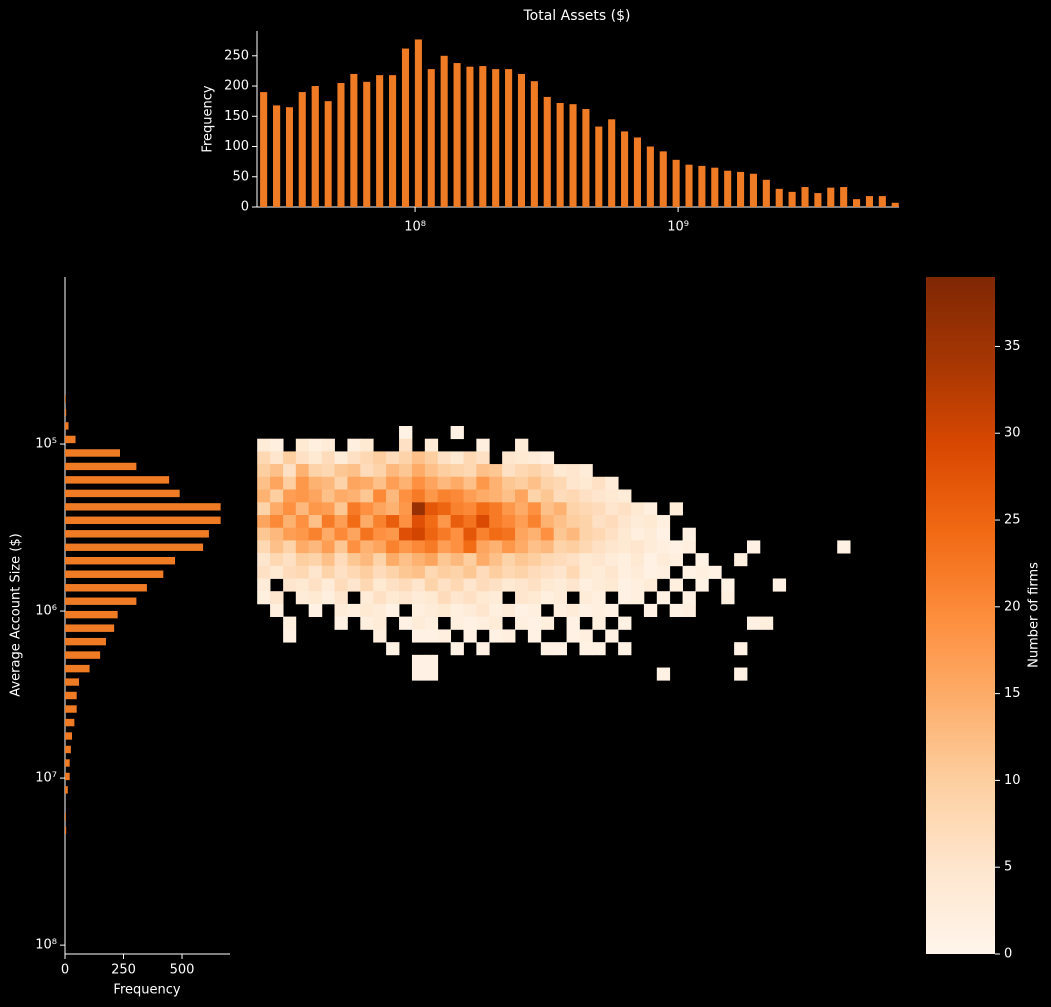 This screenshot has height=1007, width=1051. Describe the element at coordinates (240, 176) in the screenshot. I see `y-tick-label: 50` at that location.